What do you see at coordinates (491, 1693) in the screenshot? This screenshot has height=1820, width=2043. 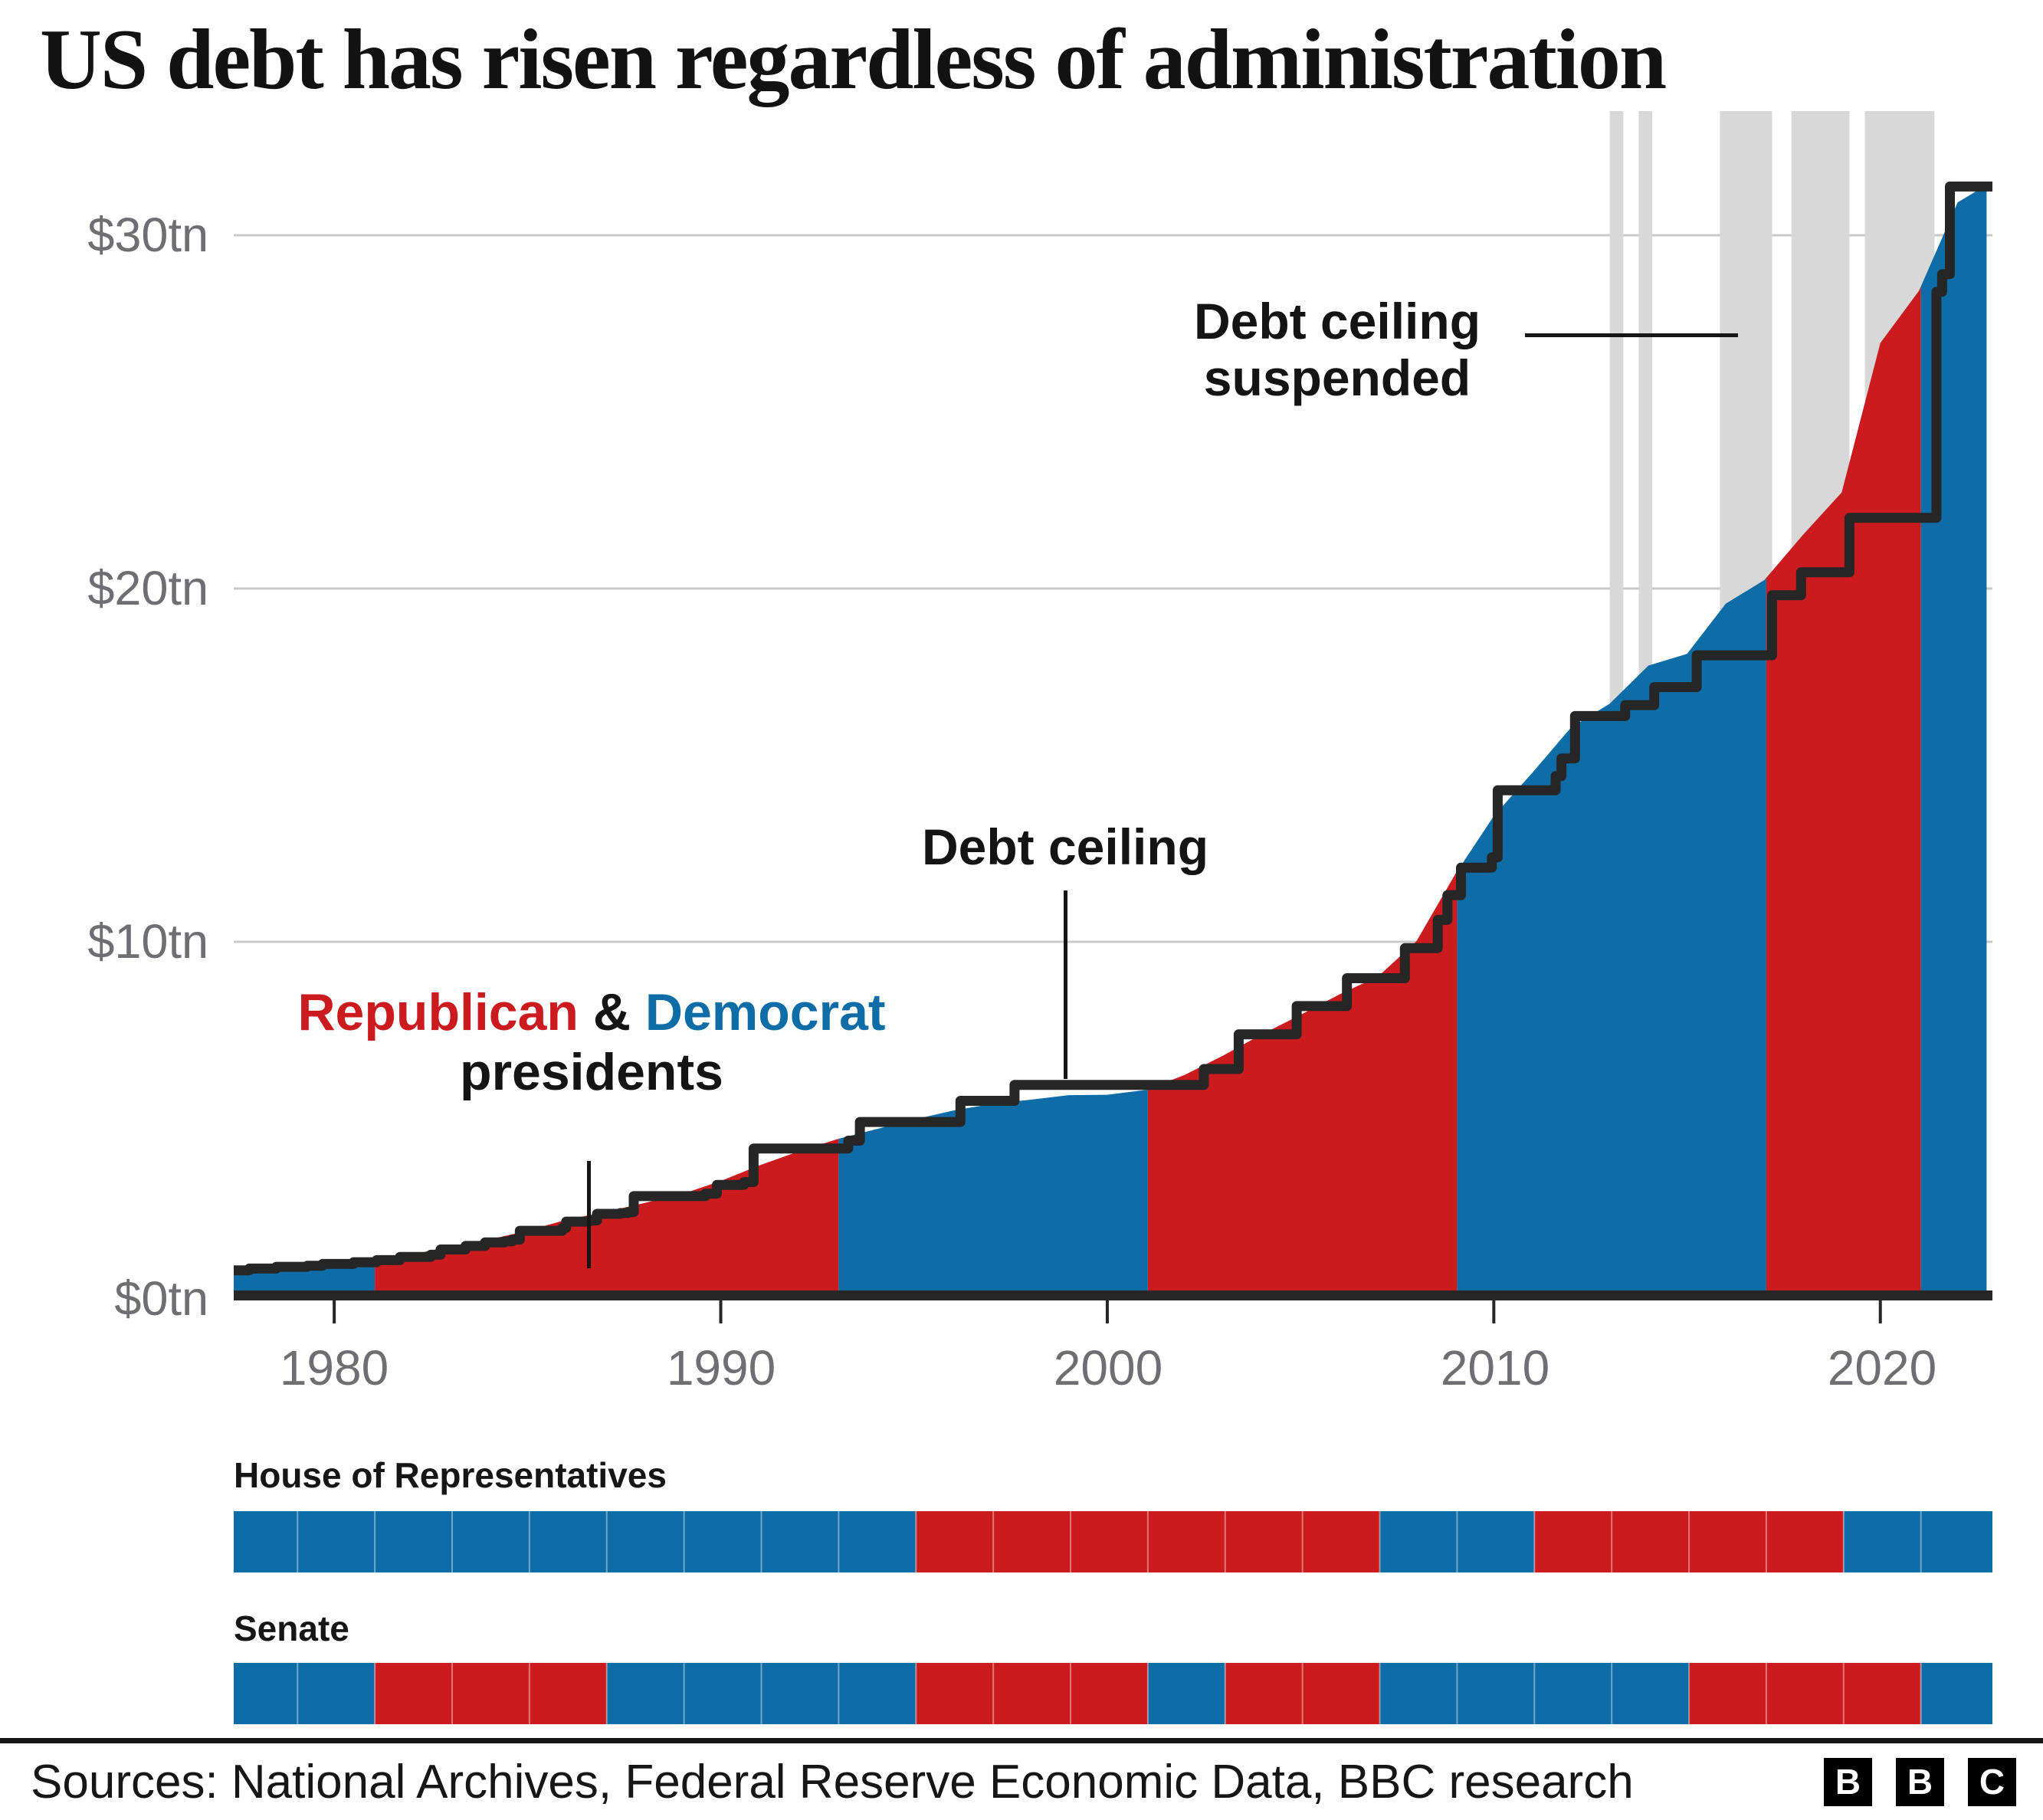 I see `senate-strip-segment-2-R` at bounding box center [491, 1693].